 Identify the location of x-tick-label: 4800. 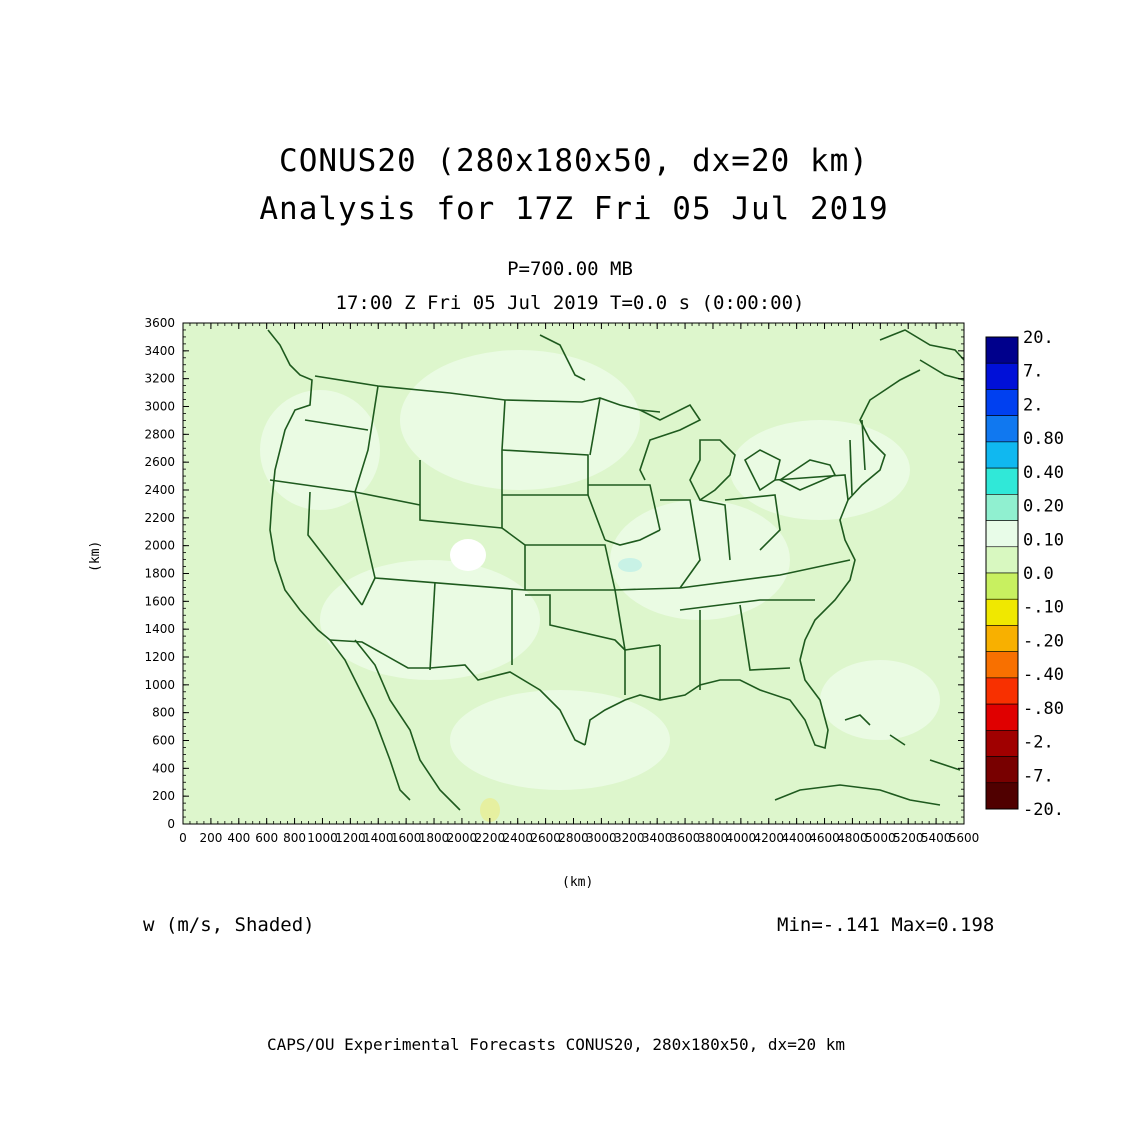
(852, 838).